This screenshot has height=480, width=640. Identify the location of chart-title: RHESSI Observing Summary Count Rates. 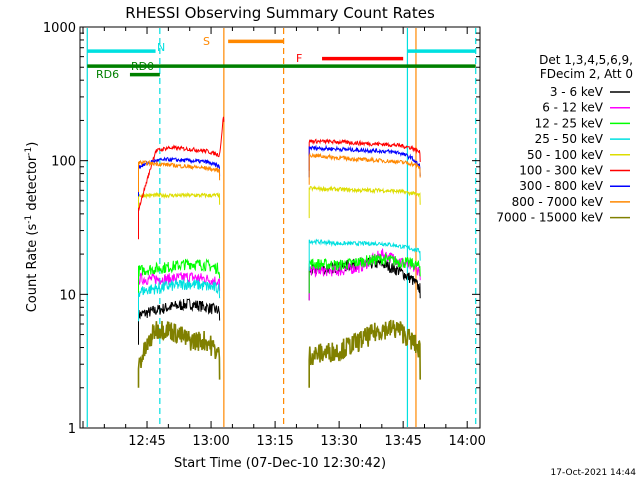
(280, 13).